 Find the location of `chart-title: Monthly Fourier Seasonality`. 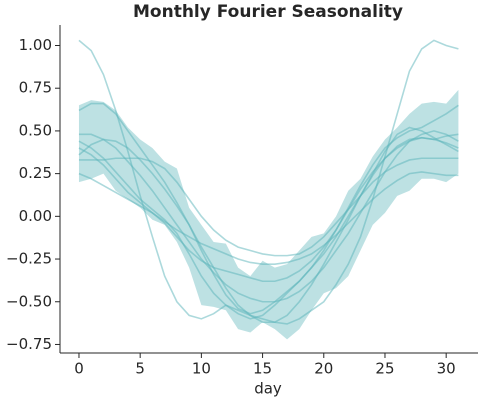

chart-title: Monthly Fourier Seasonality is located at coordinates (268, 12).